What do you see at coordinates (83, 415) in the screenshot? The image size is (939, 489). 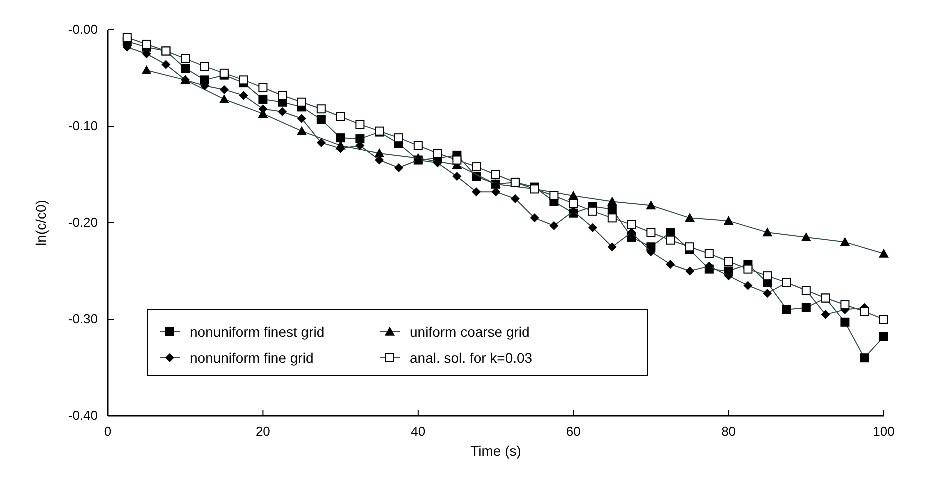 I see `y-tick-label: -0.40` at bounding box center [83, 415].